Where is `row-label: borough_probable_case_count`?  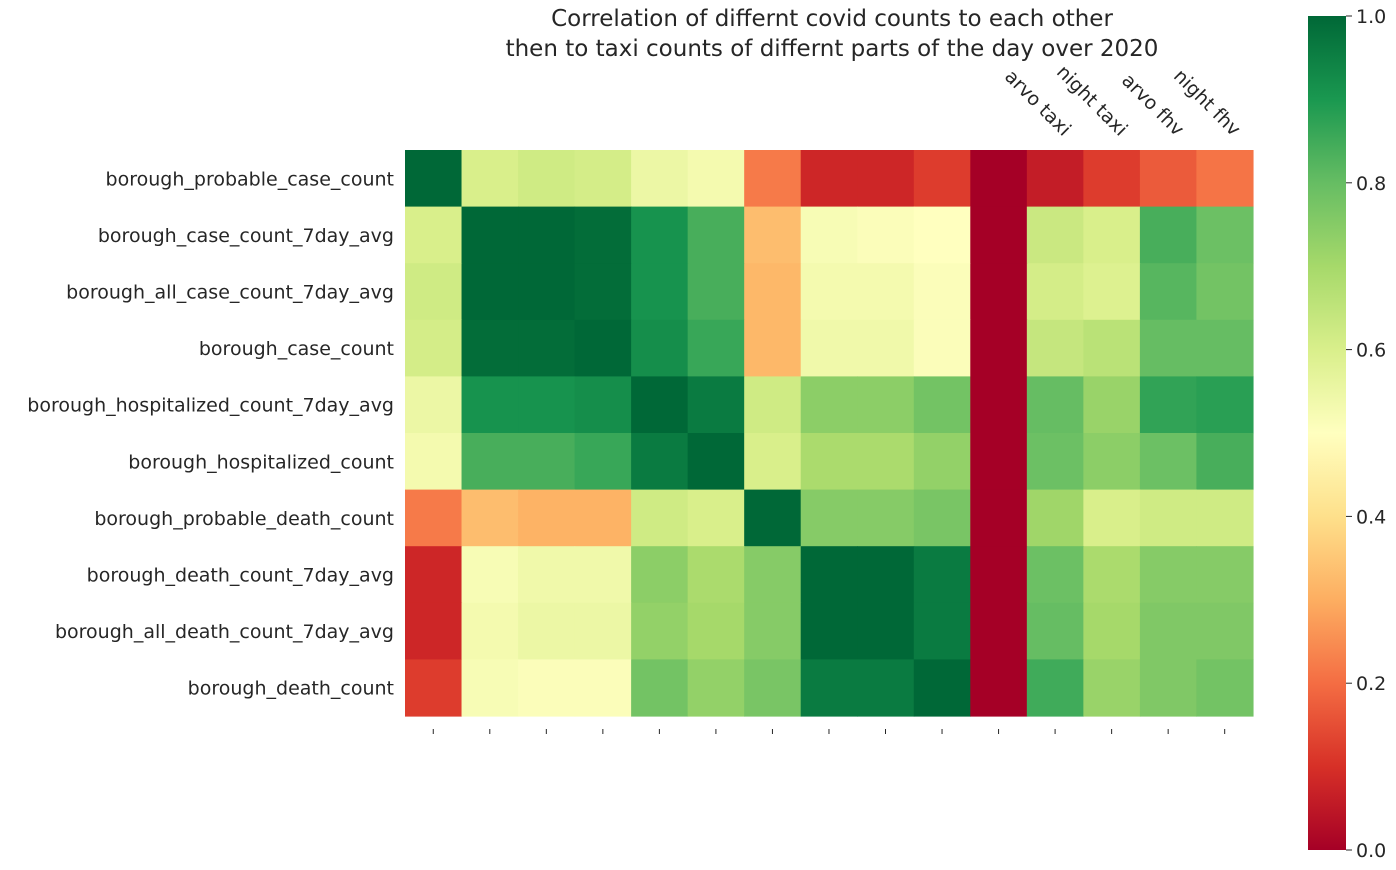
row-label: borough_probable_case_count is located at coordinates (250, 179).